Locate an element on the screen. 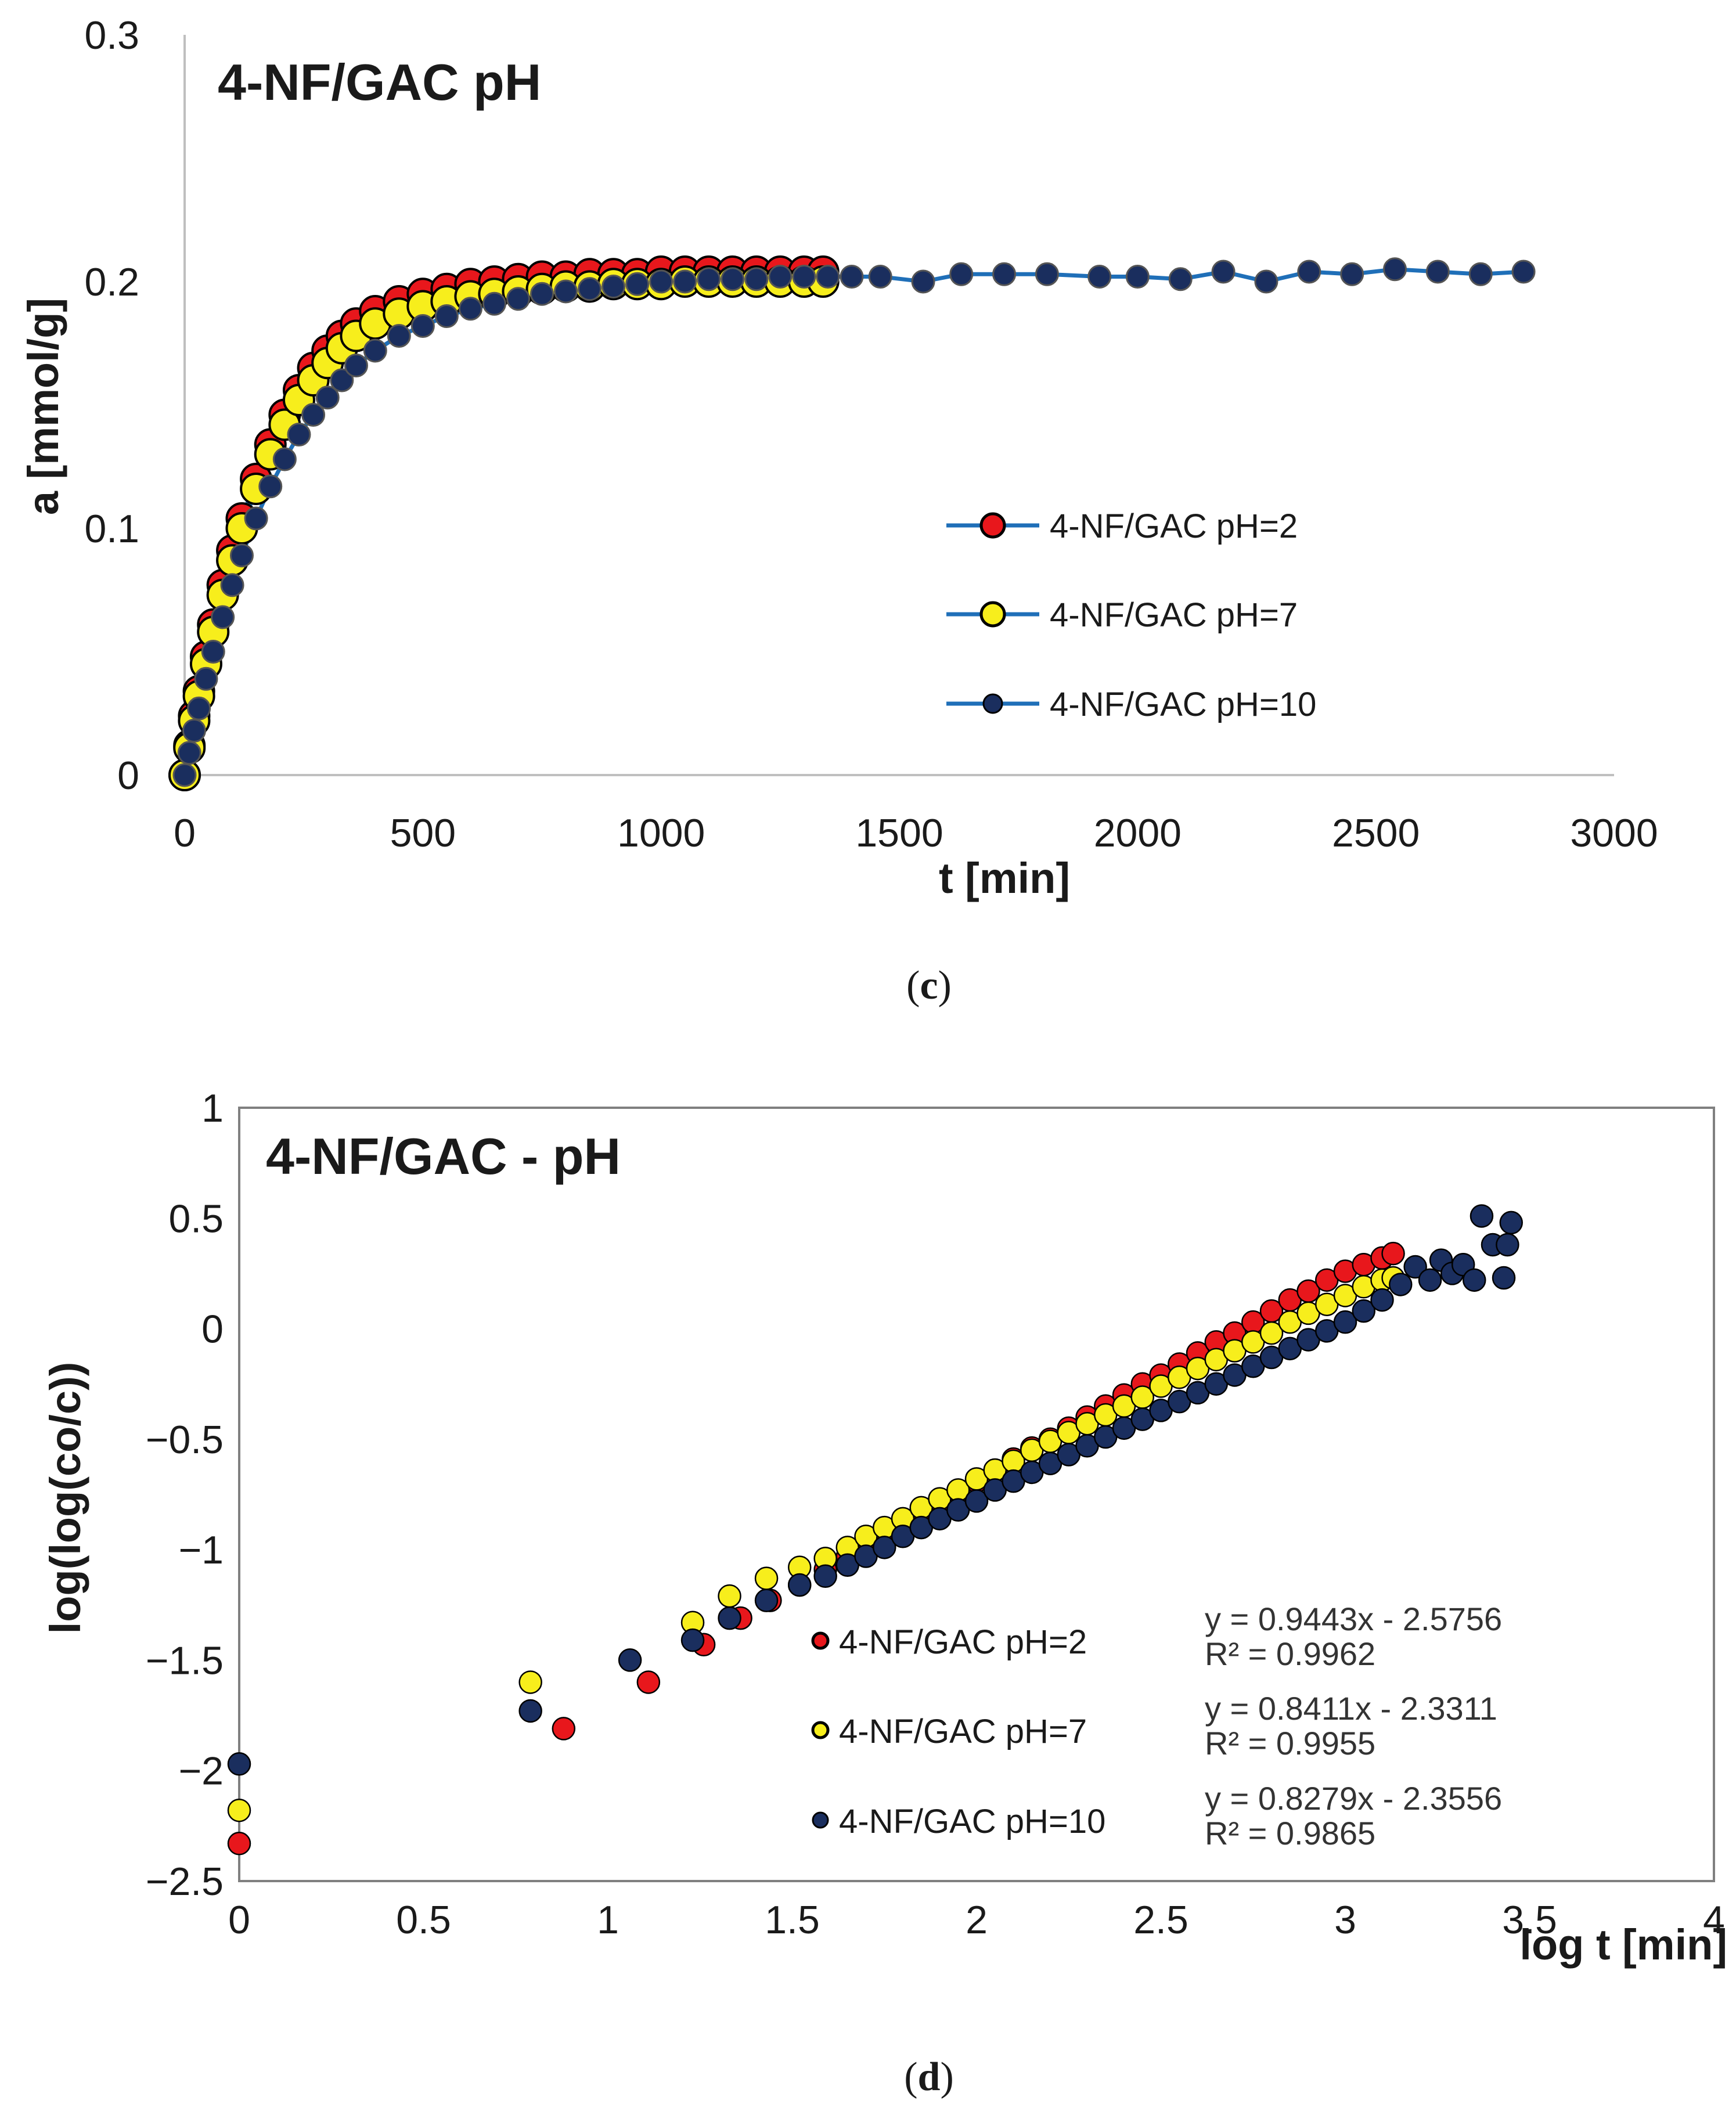 This screenshot has width=1736, height=2122. legend-marker-ph2 is located at coordinates (992, 525).